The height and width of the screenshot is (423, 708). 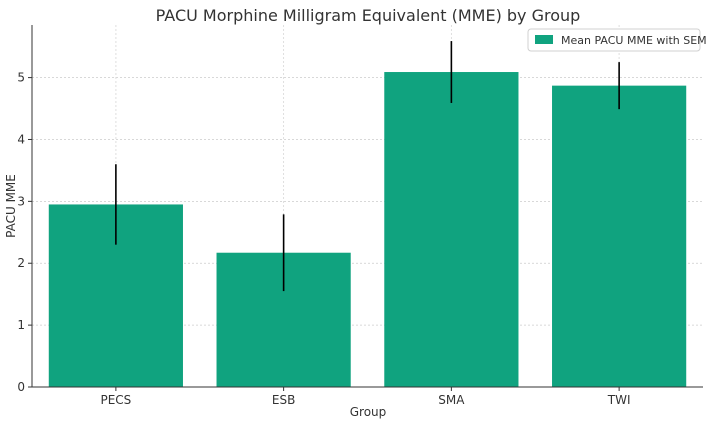 I want to click on y-tick-label: 0, so click(x=21, y=387).